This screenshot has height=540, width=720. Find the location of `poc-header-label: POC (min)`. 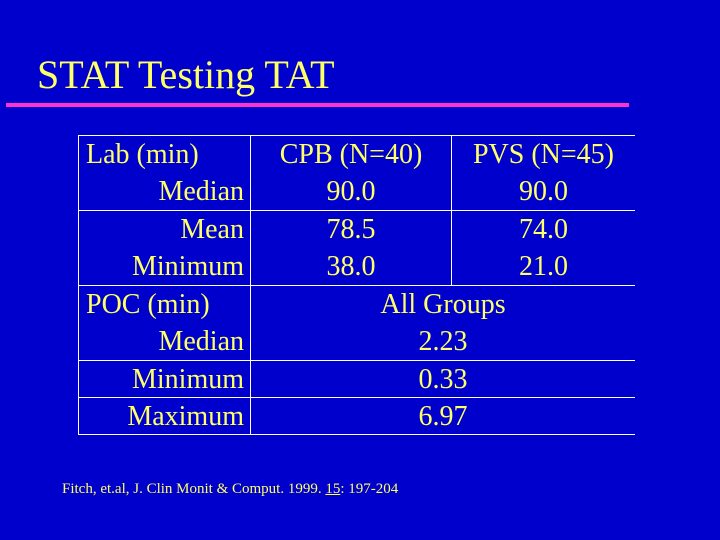

poc-header-label: POC (min) is located at coordinates (148, 304).